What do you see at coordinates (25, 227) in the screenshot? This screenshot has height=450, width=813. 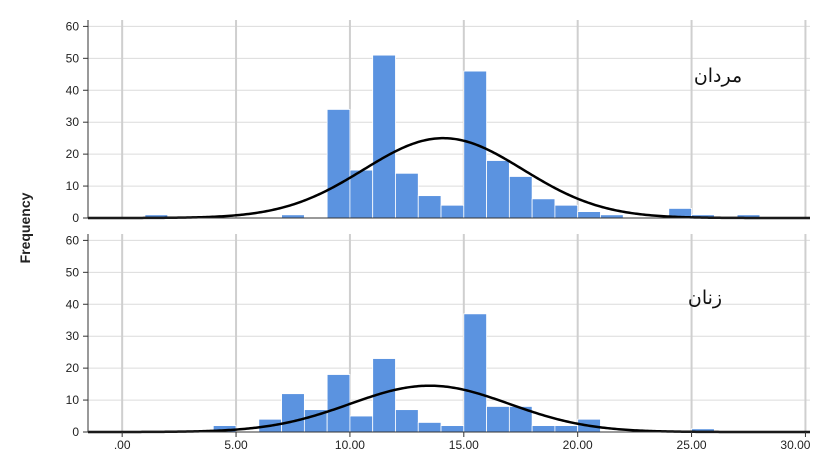 I see `y-axis-label: Frequency` at bounding box center [25, 227].